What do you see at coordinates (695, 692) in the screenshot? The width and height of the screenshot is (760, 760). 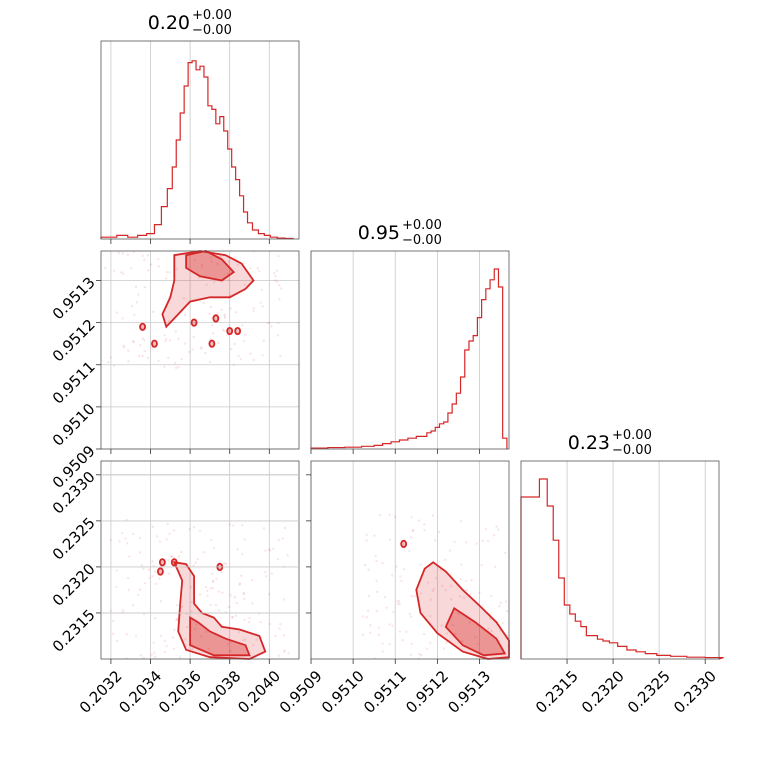 I see `x-tick-label: 0.2330` at bounding box center [695, 692].